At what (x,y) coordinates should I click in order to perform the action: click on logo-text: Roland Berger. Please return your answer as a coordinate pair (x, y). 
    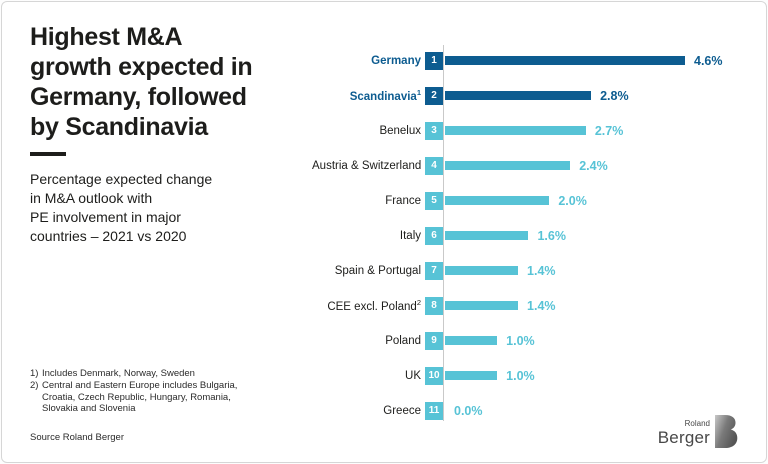
    Looking at the image, I should click on (684, 434).